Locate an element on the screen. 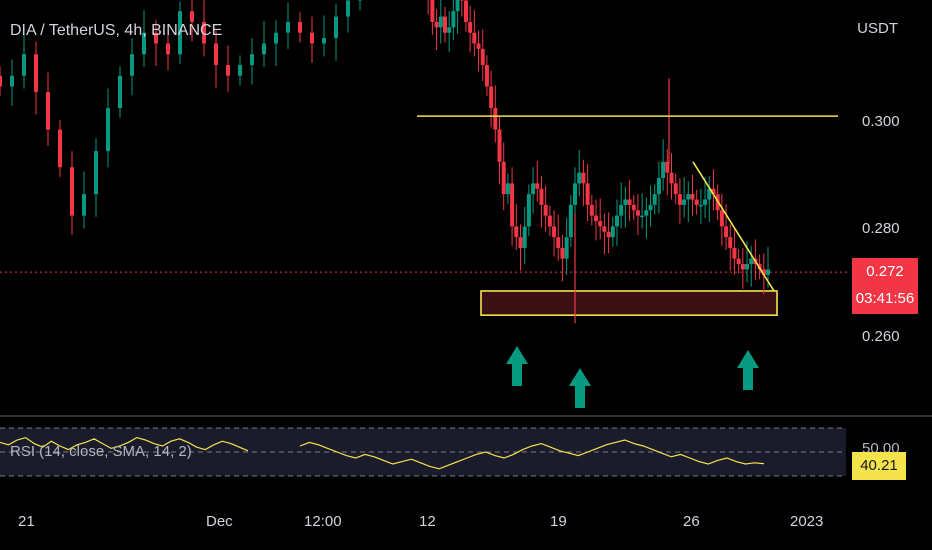 This screenshot has width=932, height=550. arrows-layer is located at coordinates (632, 377).